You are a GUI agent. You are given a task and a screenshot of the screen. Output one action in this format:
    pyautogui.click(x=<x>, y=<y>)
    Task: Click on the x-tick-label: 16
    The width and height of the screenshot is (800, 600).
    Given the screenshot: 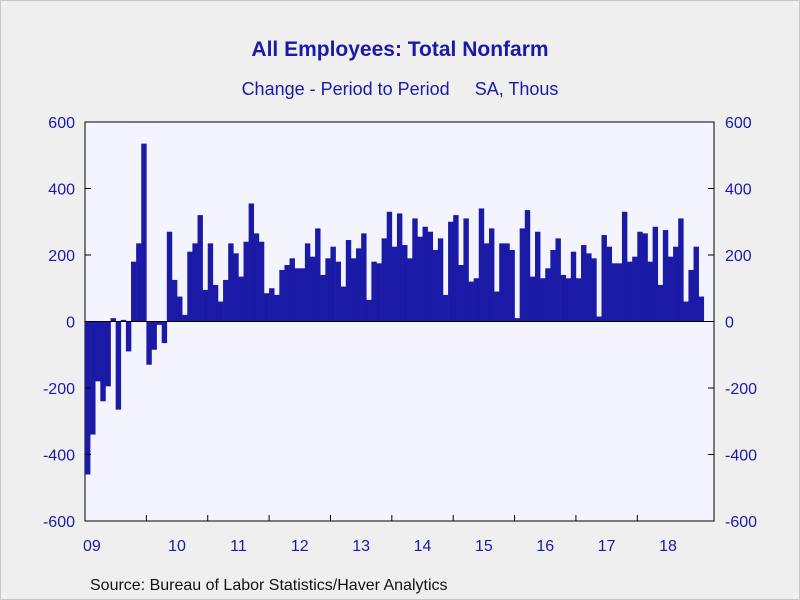 What is the action you would take?
    pyautogui.click(x=545, y=546)
    